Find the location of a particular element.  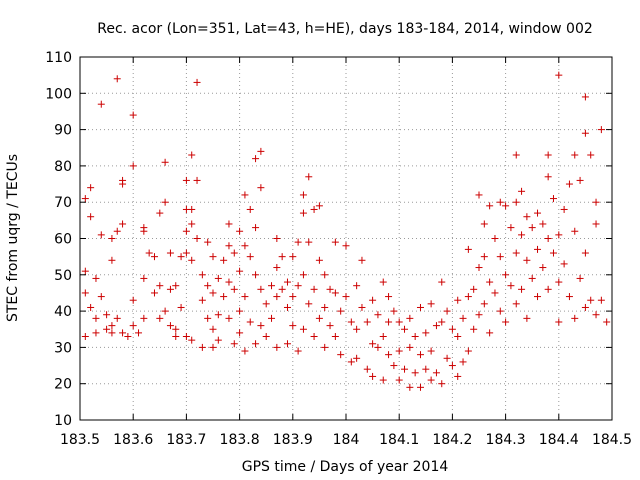

y-tick-label: 40 is located at coordinates (63, 312).